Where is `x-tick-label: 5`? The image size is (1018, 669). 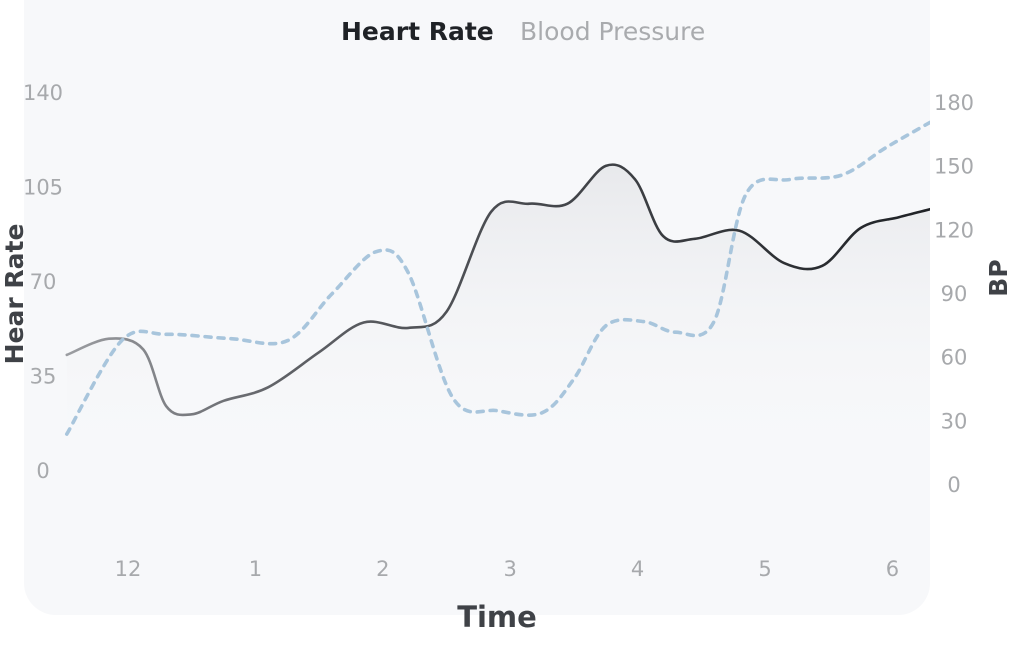 x-tick-label: 5 is located at coordinates (764, 569).